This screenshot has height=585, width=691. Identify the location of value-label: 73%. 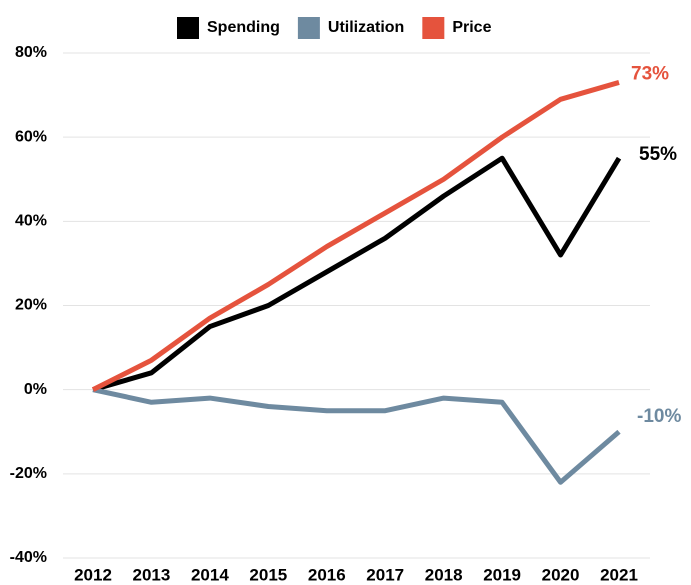
(650, 73).